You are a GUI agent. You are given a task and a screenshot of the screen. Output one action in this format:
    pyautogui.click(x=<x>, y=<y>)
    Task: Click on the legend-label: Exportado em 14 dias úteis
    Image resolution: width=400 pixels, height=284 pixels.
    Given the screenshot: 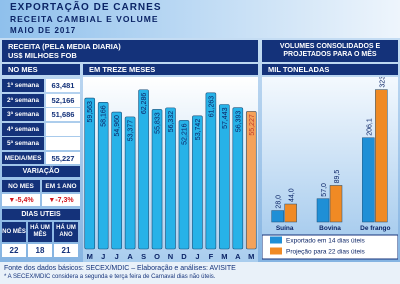 What is the action you would take?
    pyautogui.click(x=326, y=241)
    